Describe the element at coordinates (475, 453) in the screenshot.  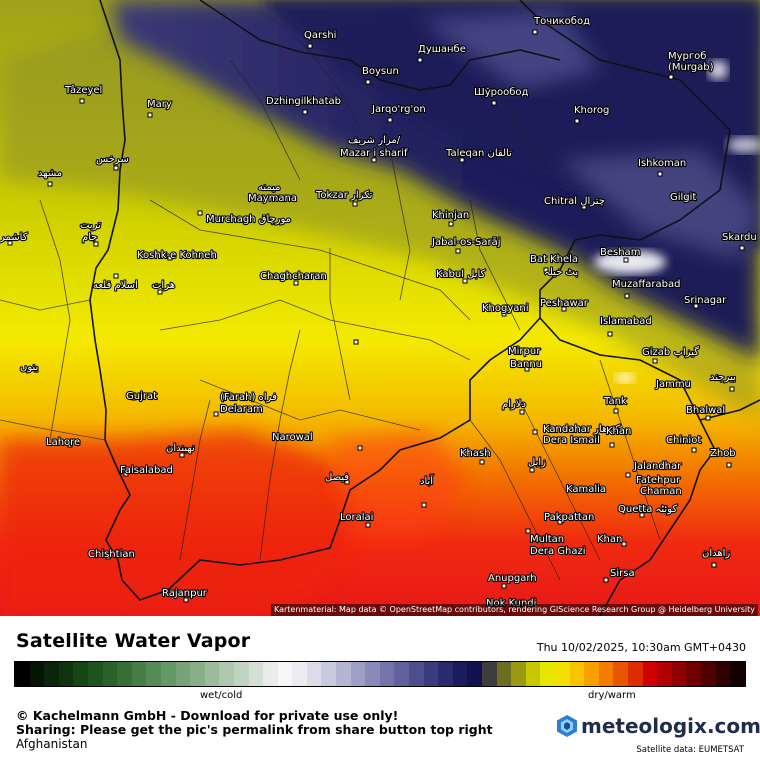
I see `city-label: Khash` at that location.